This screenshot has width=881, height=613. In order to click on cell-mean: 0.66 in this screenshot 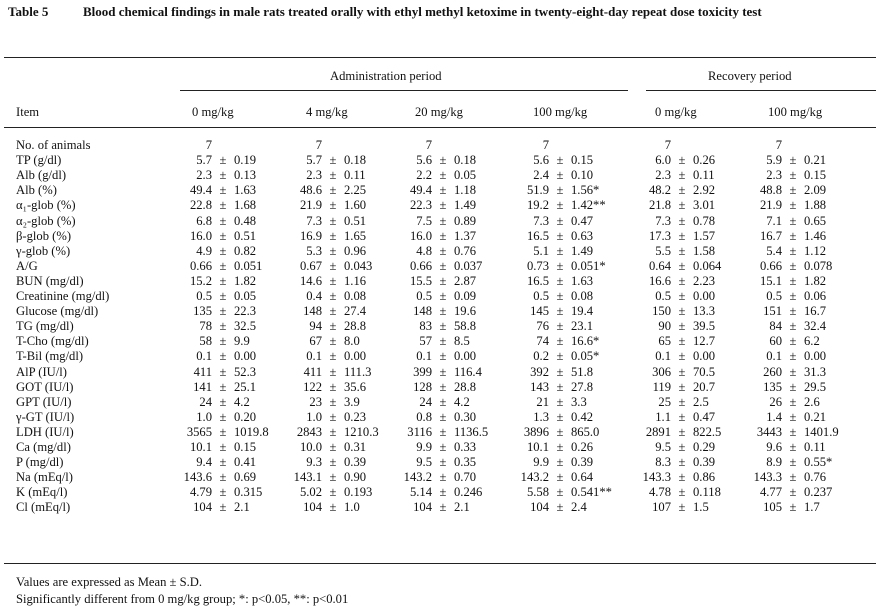, I will do `click(770, 265)`.